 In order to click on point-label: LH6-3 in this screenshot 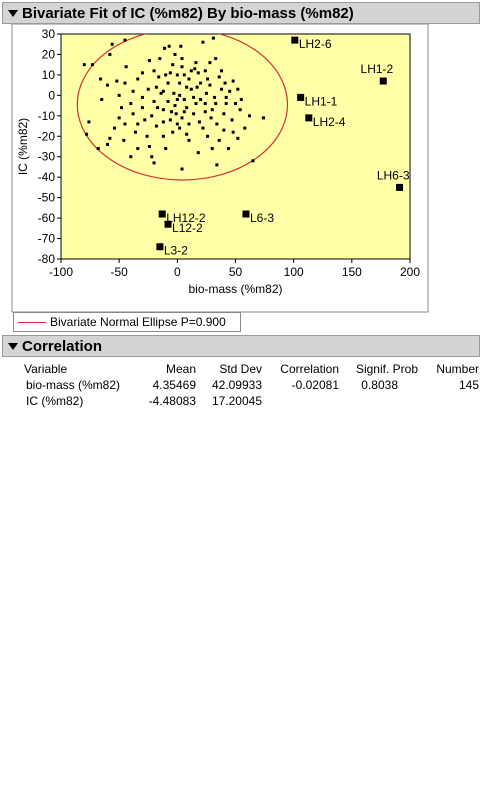, I will do `click(393, 175)`.